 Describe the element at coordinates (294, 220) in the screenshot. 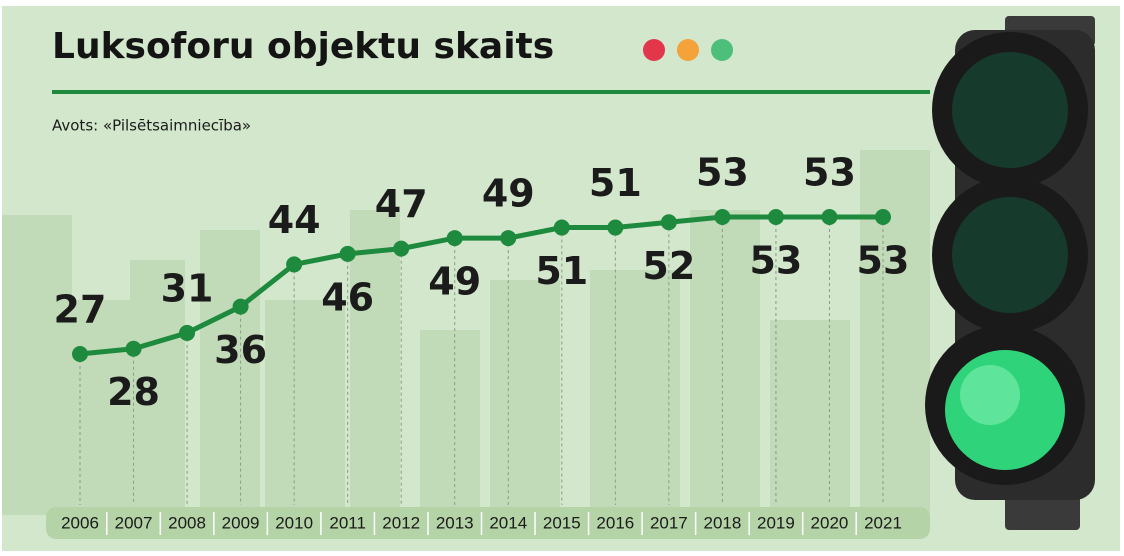

I see `value-label: 44` at that location.